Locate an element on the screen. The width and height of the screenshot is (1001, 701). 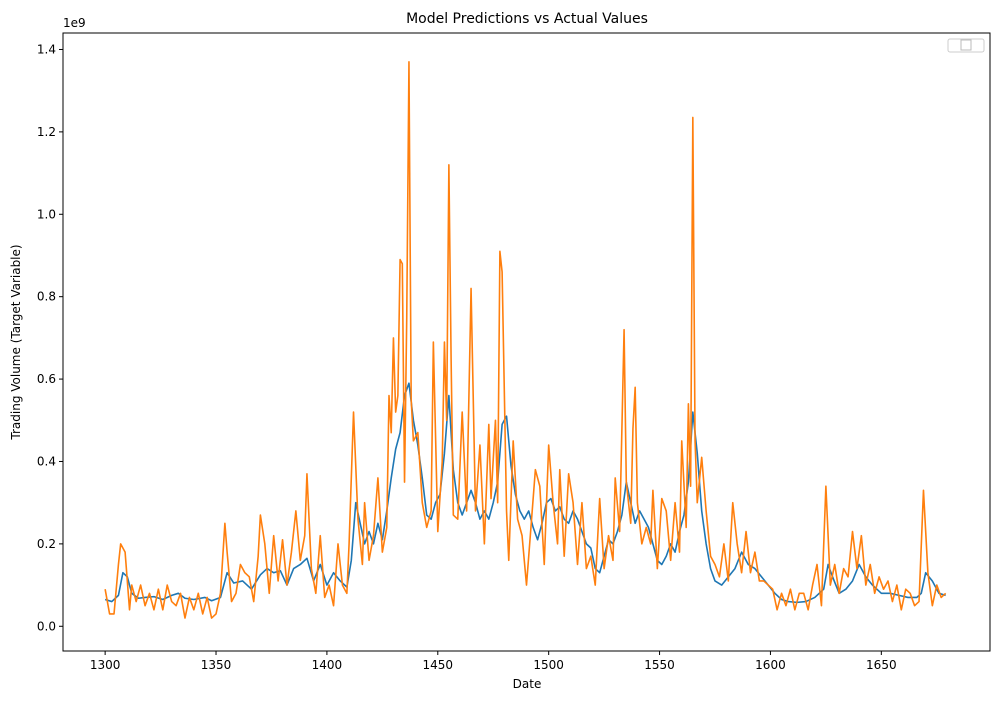
legend-empty-icon is located at coordinates (966, 45).